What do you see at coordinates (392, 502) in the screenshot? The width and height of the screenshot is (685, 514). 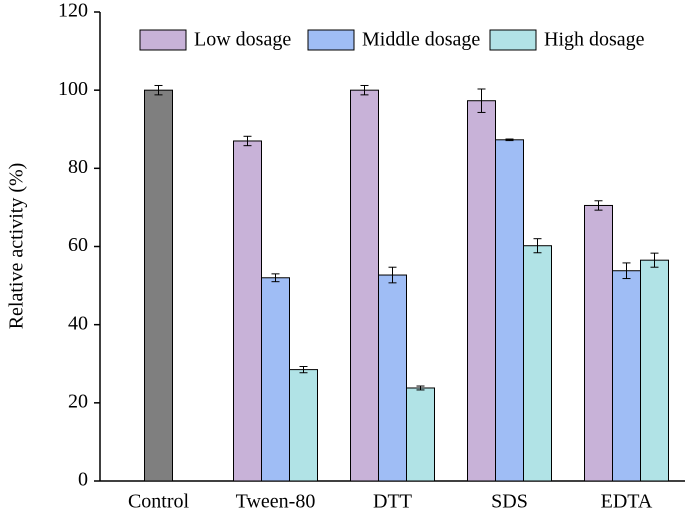 I see `x-tick-label: DTT` at bounding box center [392, 502].